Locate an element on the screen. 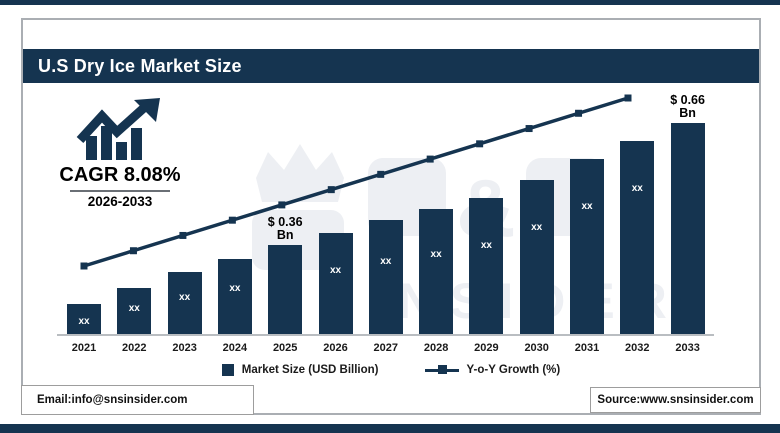  chart-title-bar: U.S Dry Ice Market Size is located at coordinates (391, 66).